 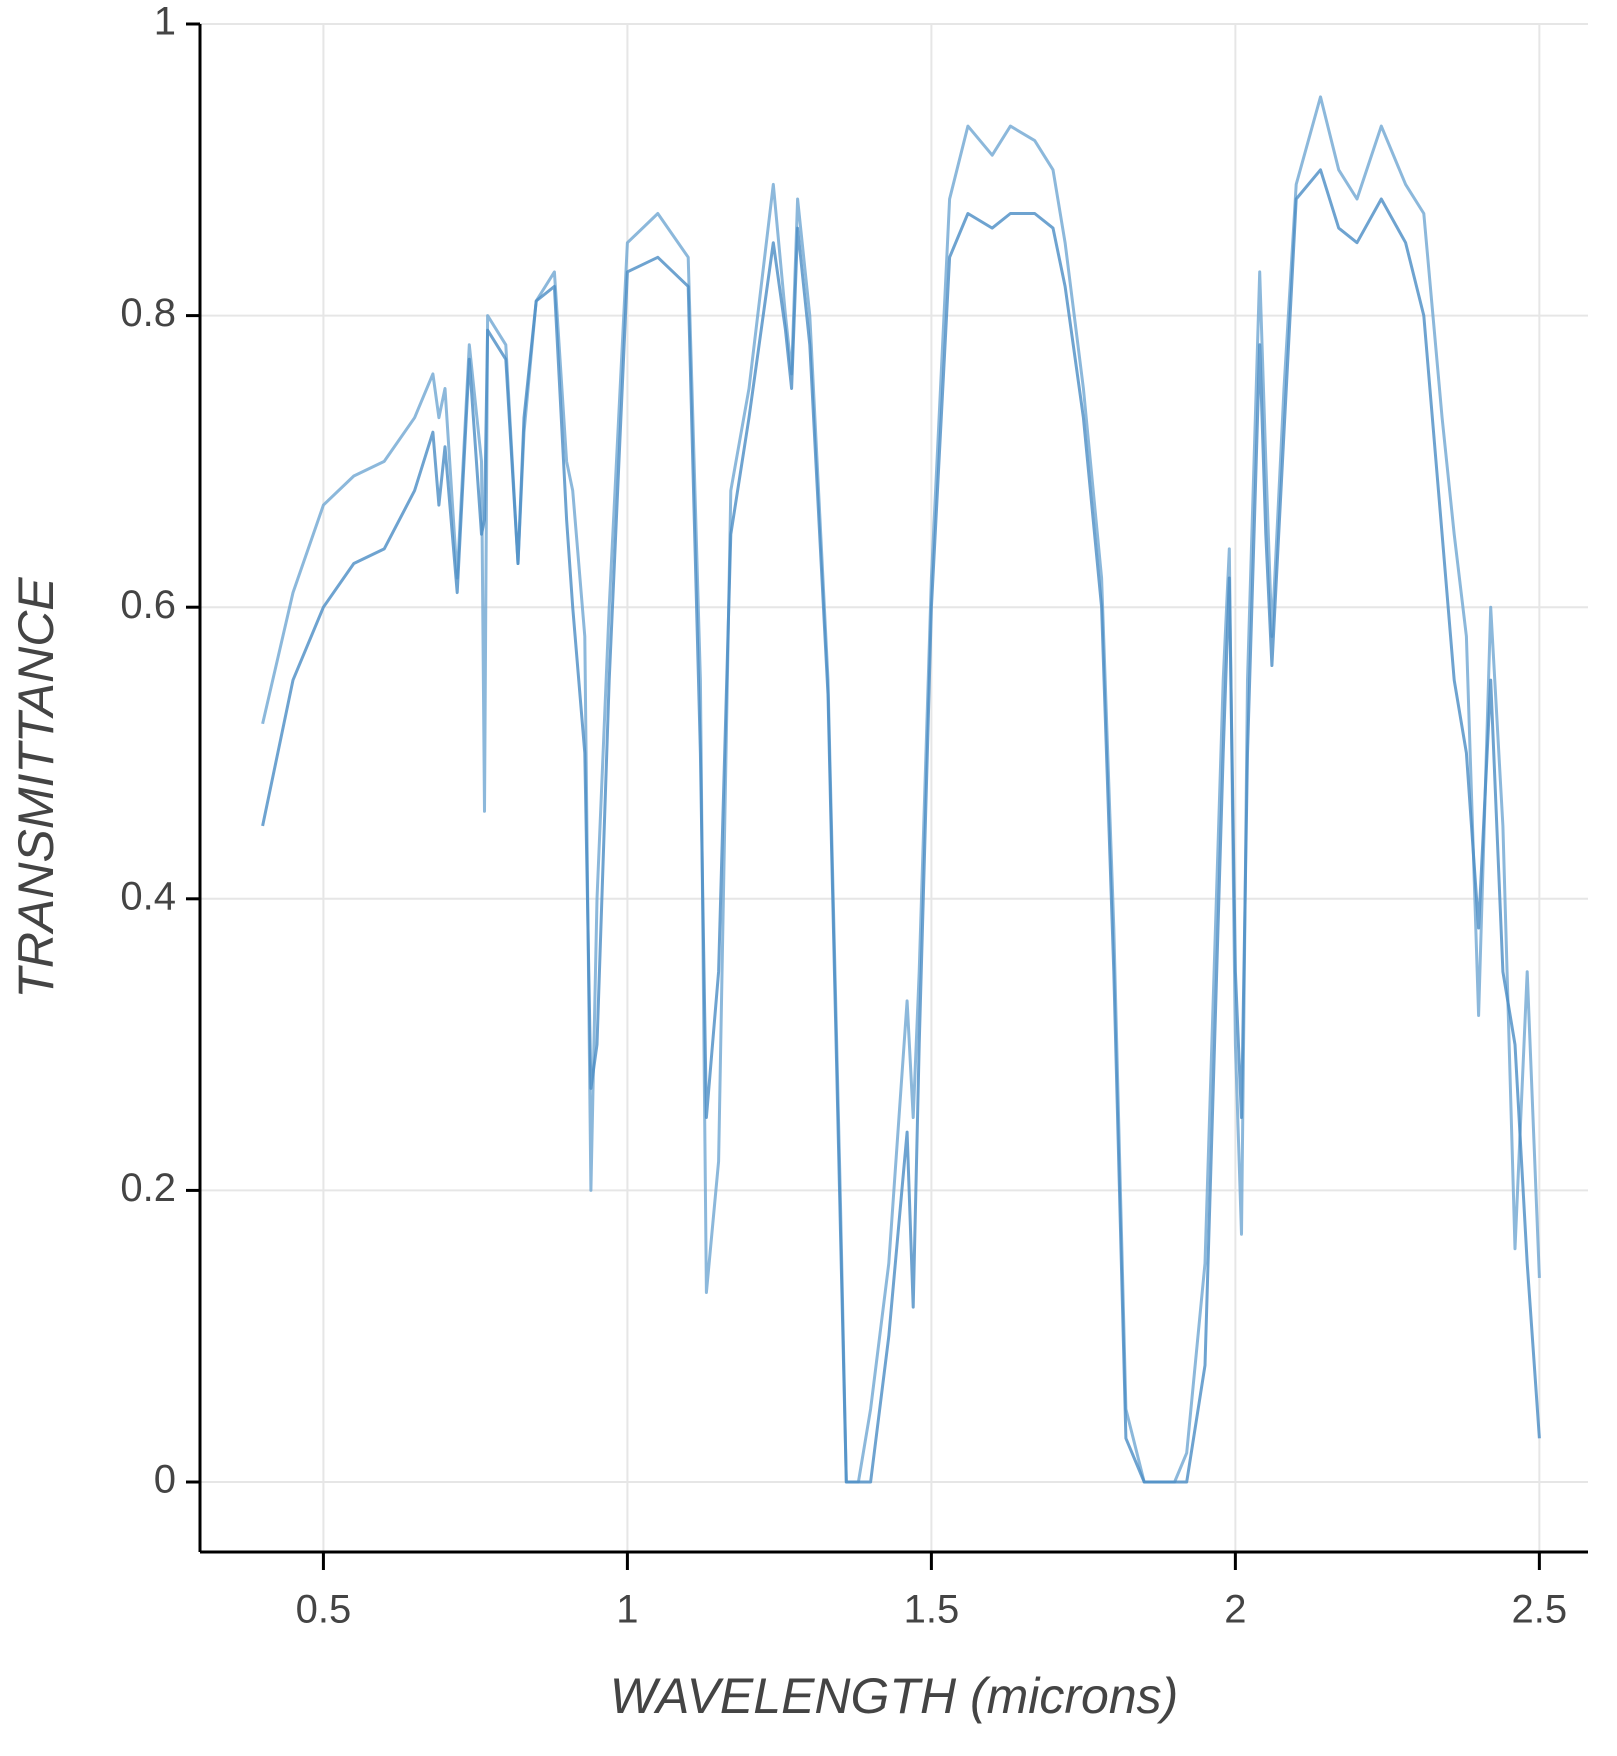 I want to click on x-tick-label: 1, so click(x=627, y=1610).